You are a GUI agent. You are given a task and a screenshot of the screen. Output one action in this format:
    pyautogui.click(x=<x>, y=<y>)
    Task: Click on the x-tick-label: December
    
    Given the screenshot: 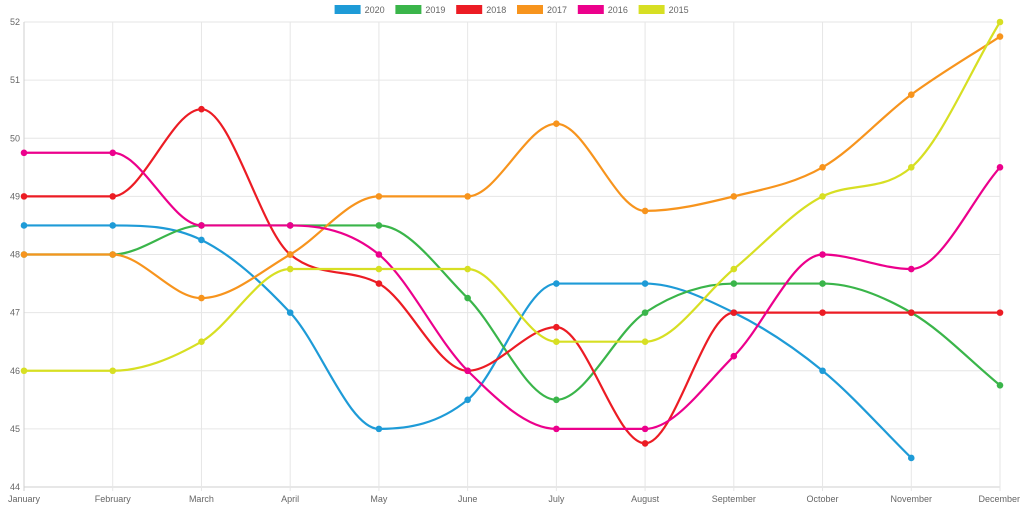 What is the action you would take?
    pyautogui.click(x=999, y=499)
    